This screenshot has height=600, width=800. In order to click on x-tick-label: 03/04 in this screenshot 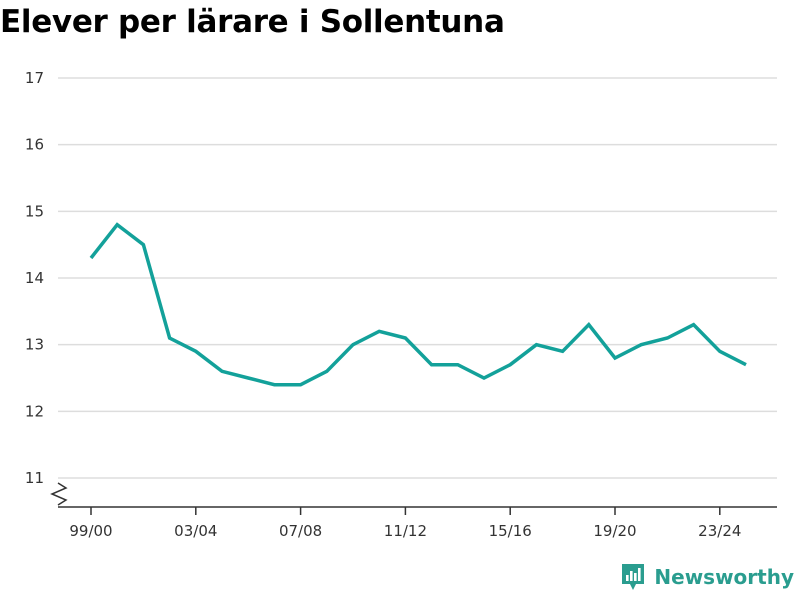, I will do `click(195, 531)`.